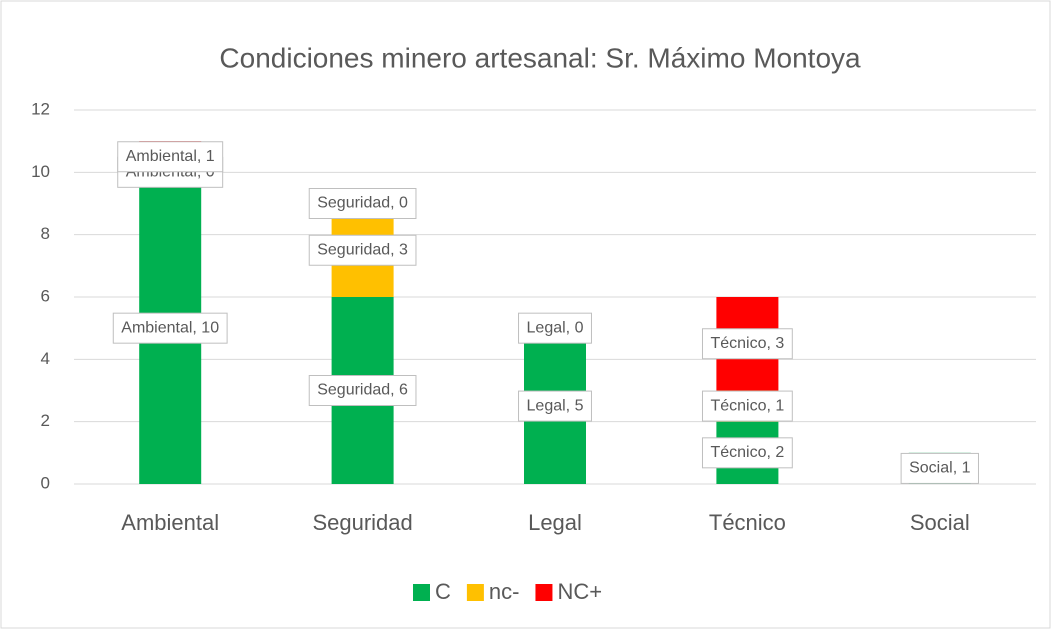 The width and height of the screenshot is (1053, 631). Describe the element at coordinates (45, 420) in the screenshot. I see `y-tick-label: 2` at that location.